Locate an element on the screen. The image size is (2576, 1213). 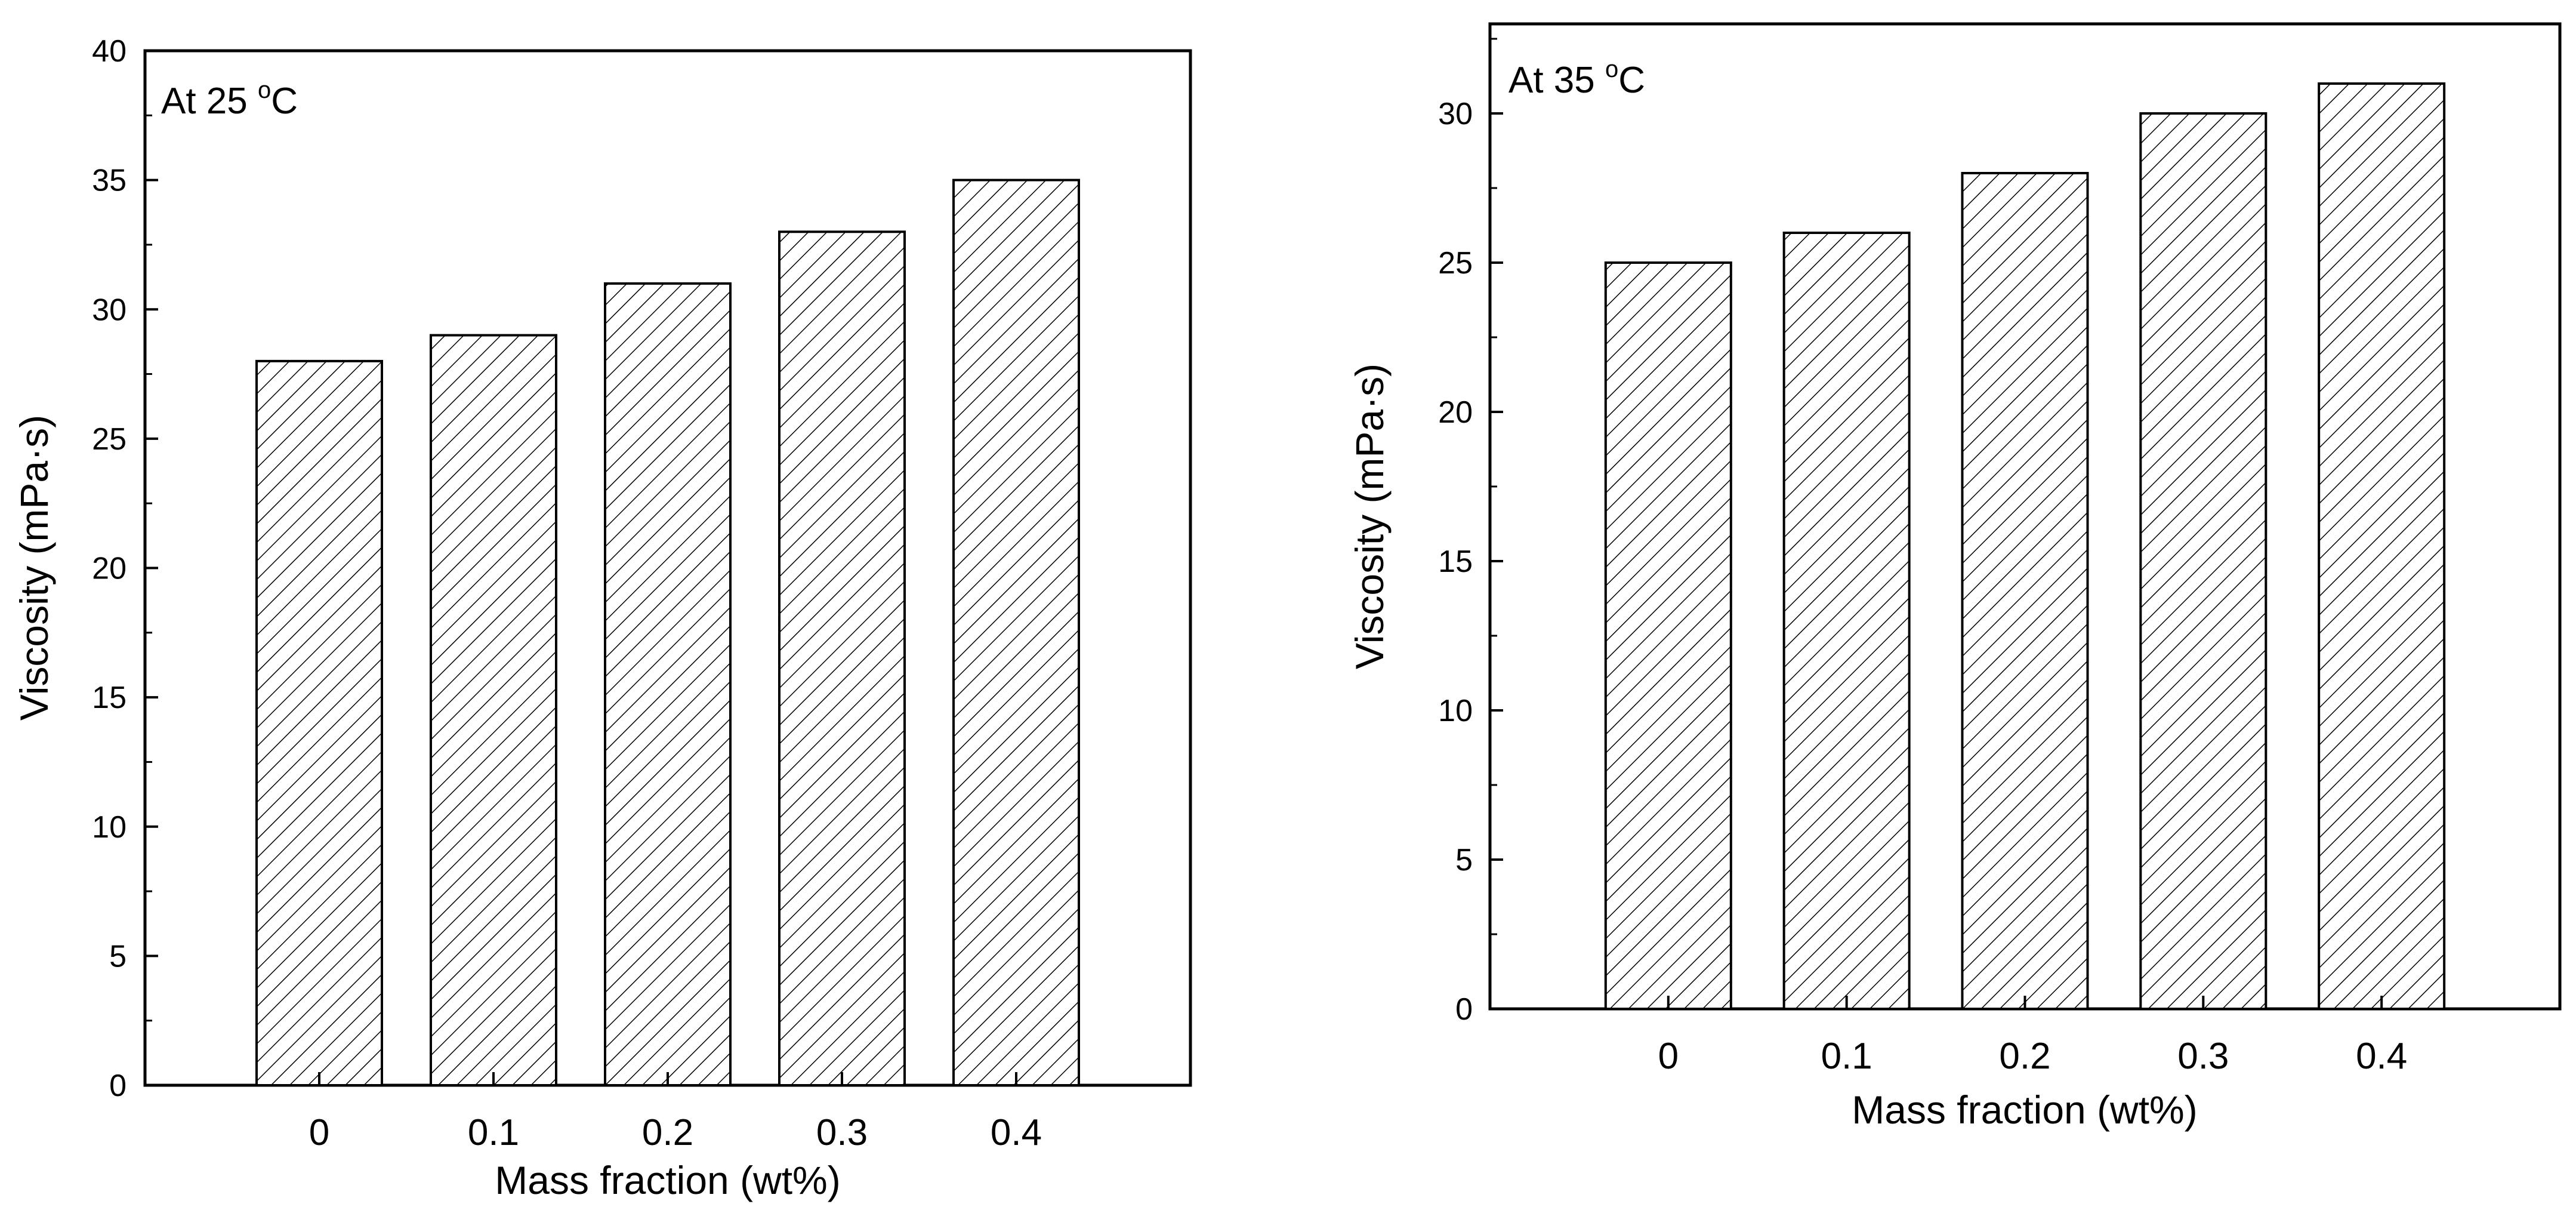
y-tick-label: 40 is located at coordinates (110, 51).